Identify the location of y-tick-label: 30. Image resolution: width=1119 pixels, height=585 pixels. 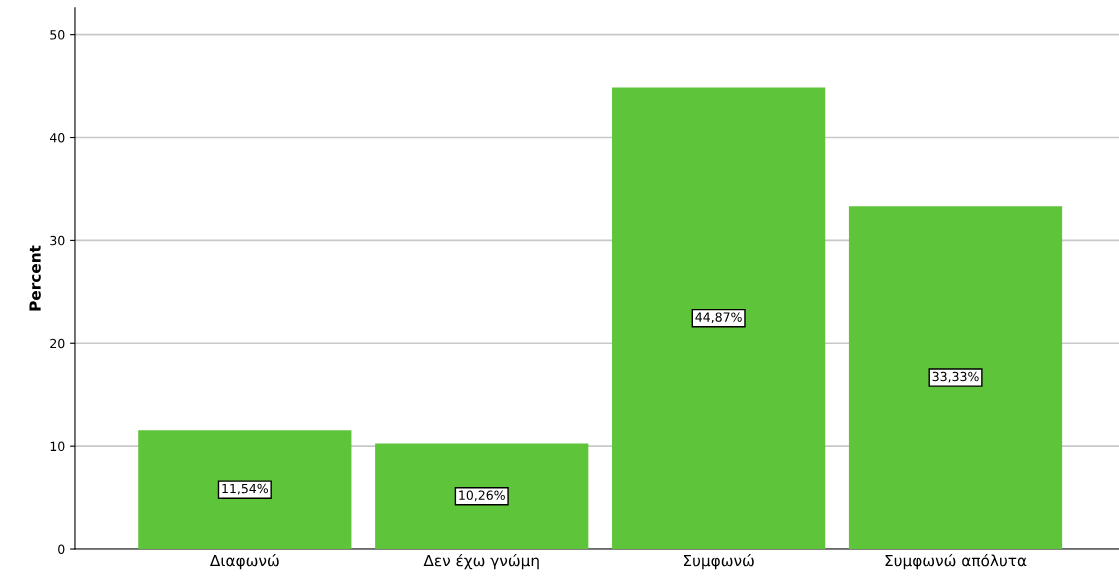
(57, 240).